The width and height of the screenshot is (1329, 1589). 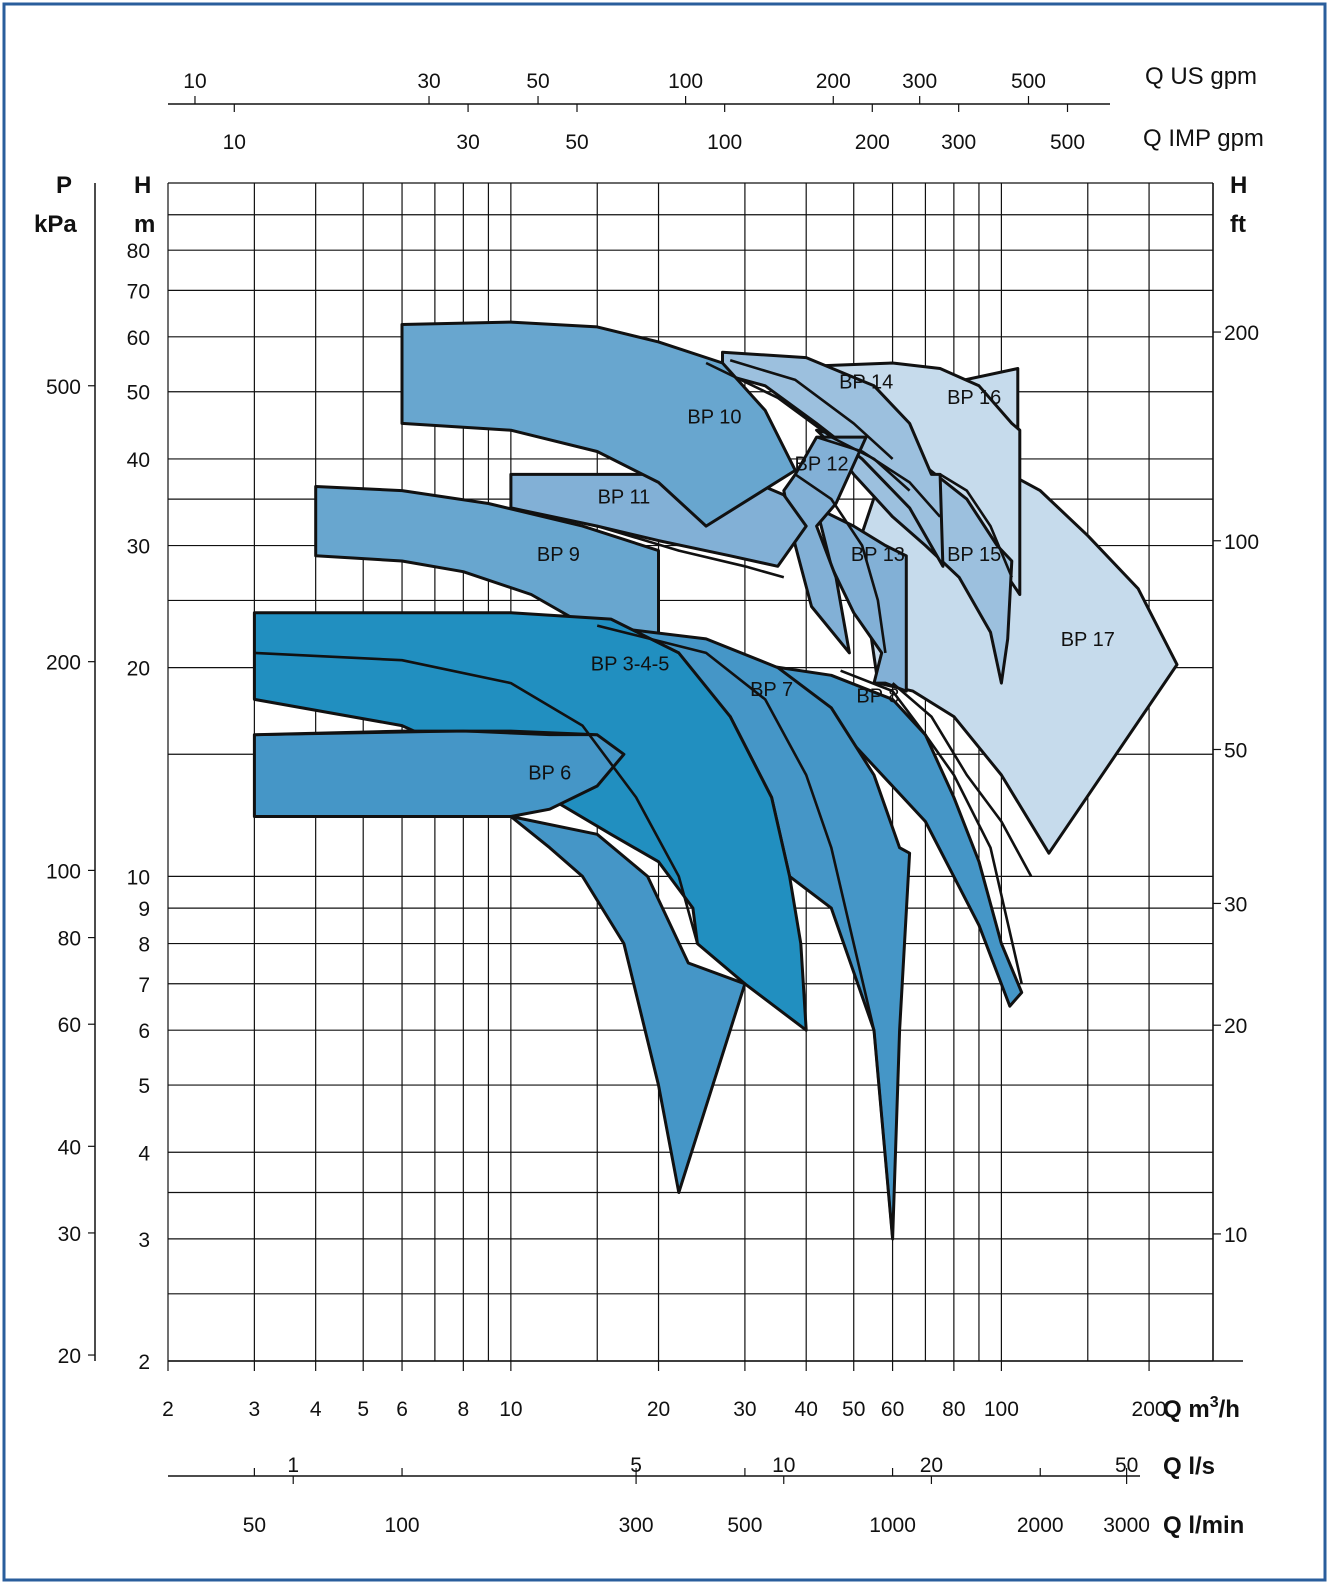 I want to click on ft-tick-label: 50, so click(x=1235, y=750).